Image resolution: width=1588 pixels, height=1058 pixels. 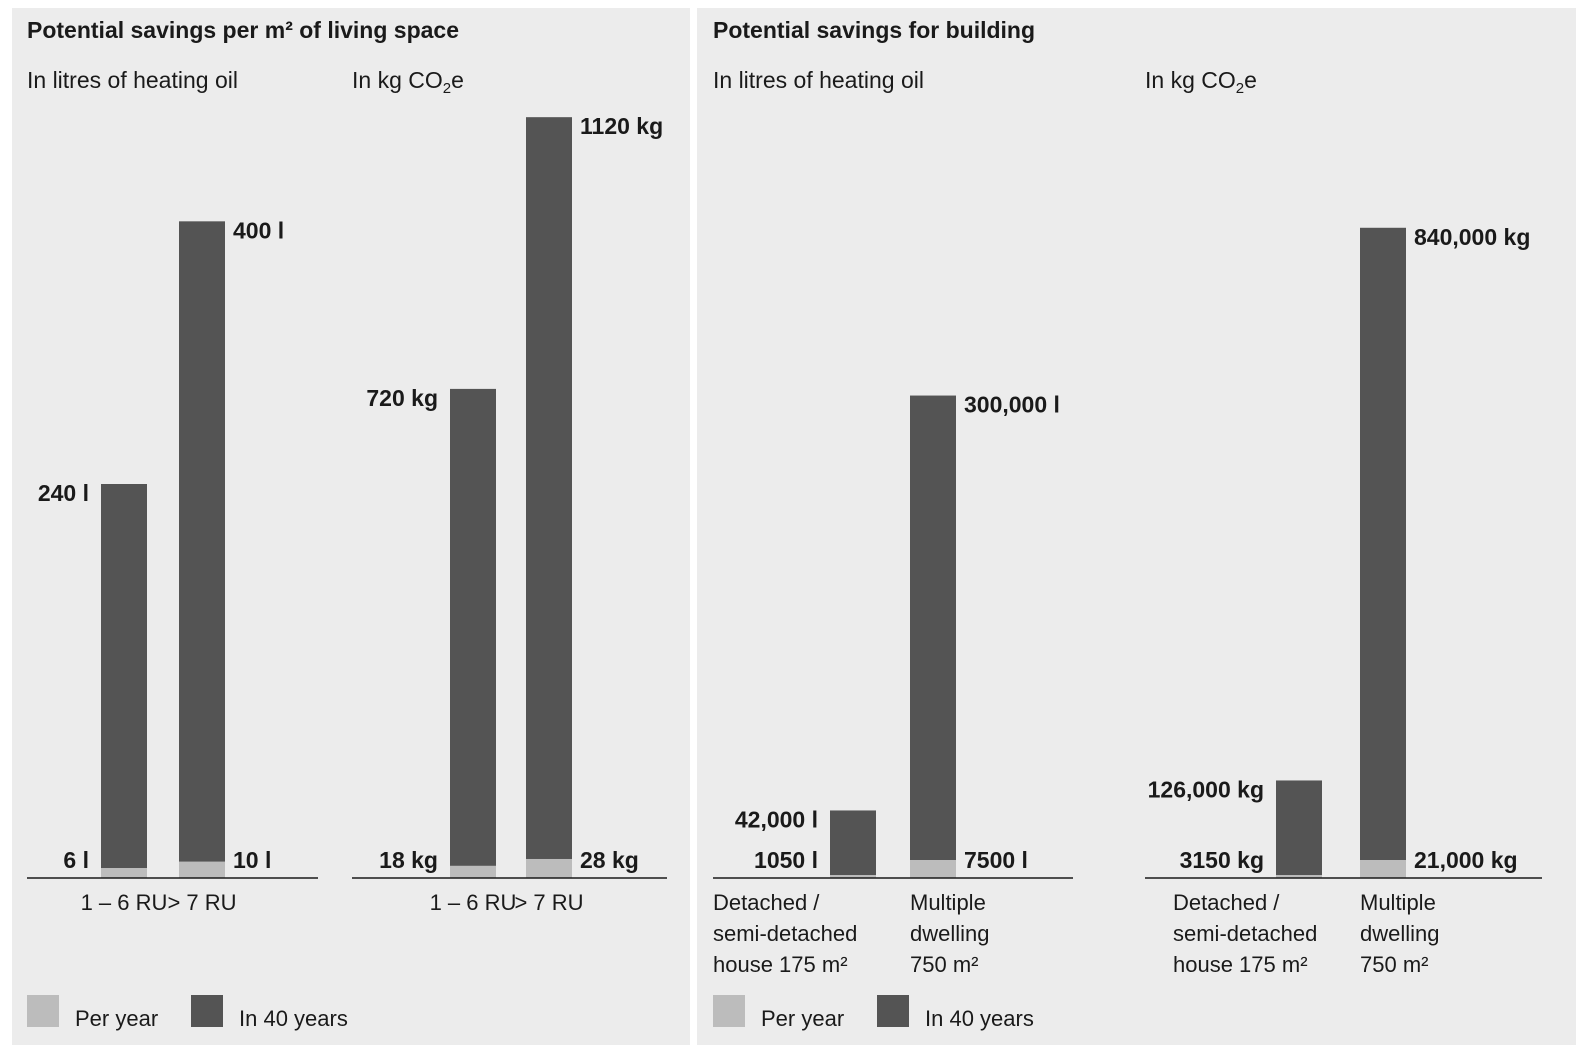 I want to click on data-label-per-year: 3150 kg, so click(x=1222, y=860).